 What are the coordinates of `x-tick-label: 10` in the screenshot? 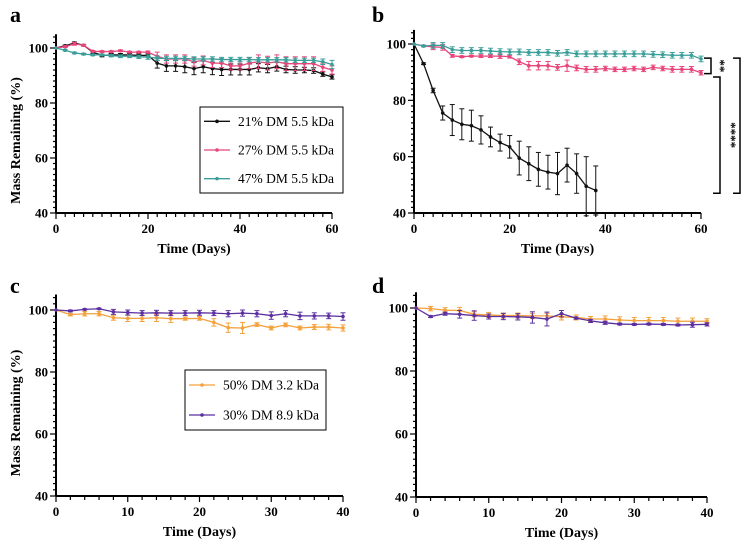 It's located at (488, 512).